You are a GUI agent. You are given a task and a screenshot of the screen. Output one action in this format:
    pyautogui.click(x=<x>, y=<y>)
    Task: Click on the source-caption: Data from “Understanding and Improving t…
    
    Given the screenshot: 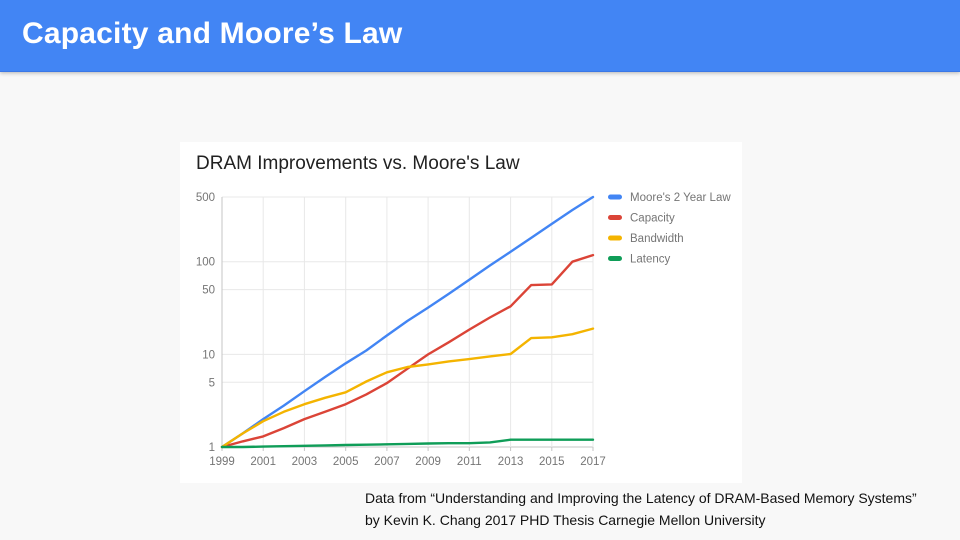 What is the action you would take?
    pyautogui.click(x=660, y=509)
    